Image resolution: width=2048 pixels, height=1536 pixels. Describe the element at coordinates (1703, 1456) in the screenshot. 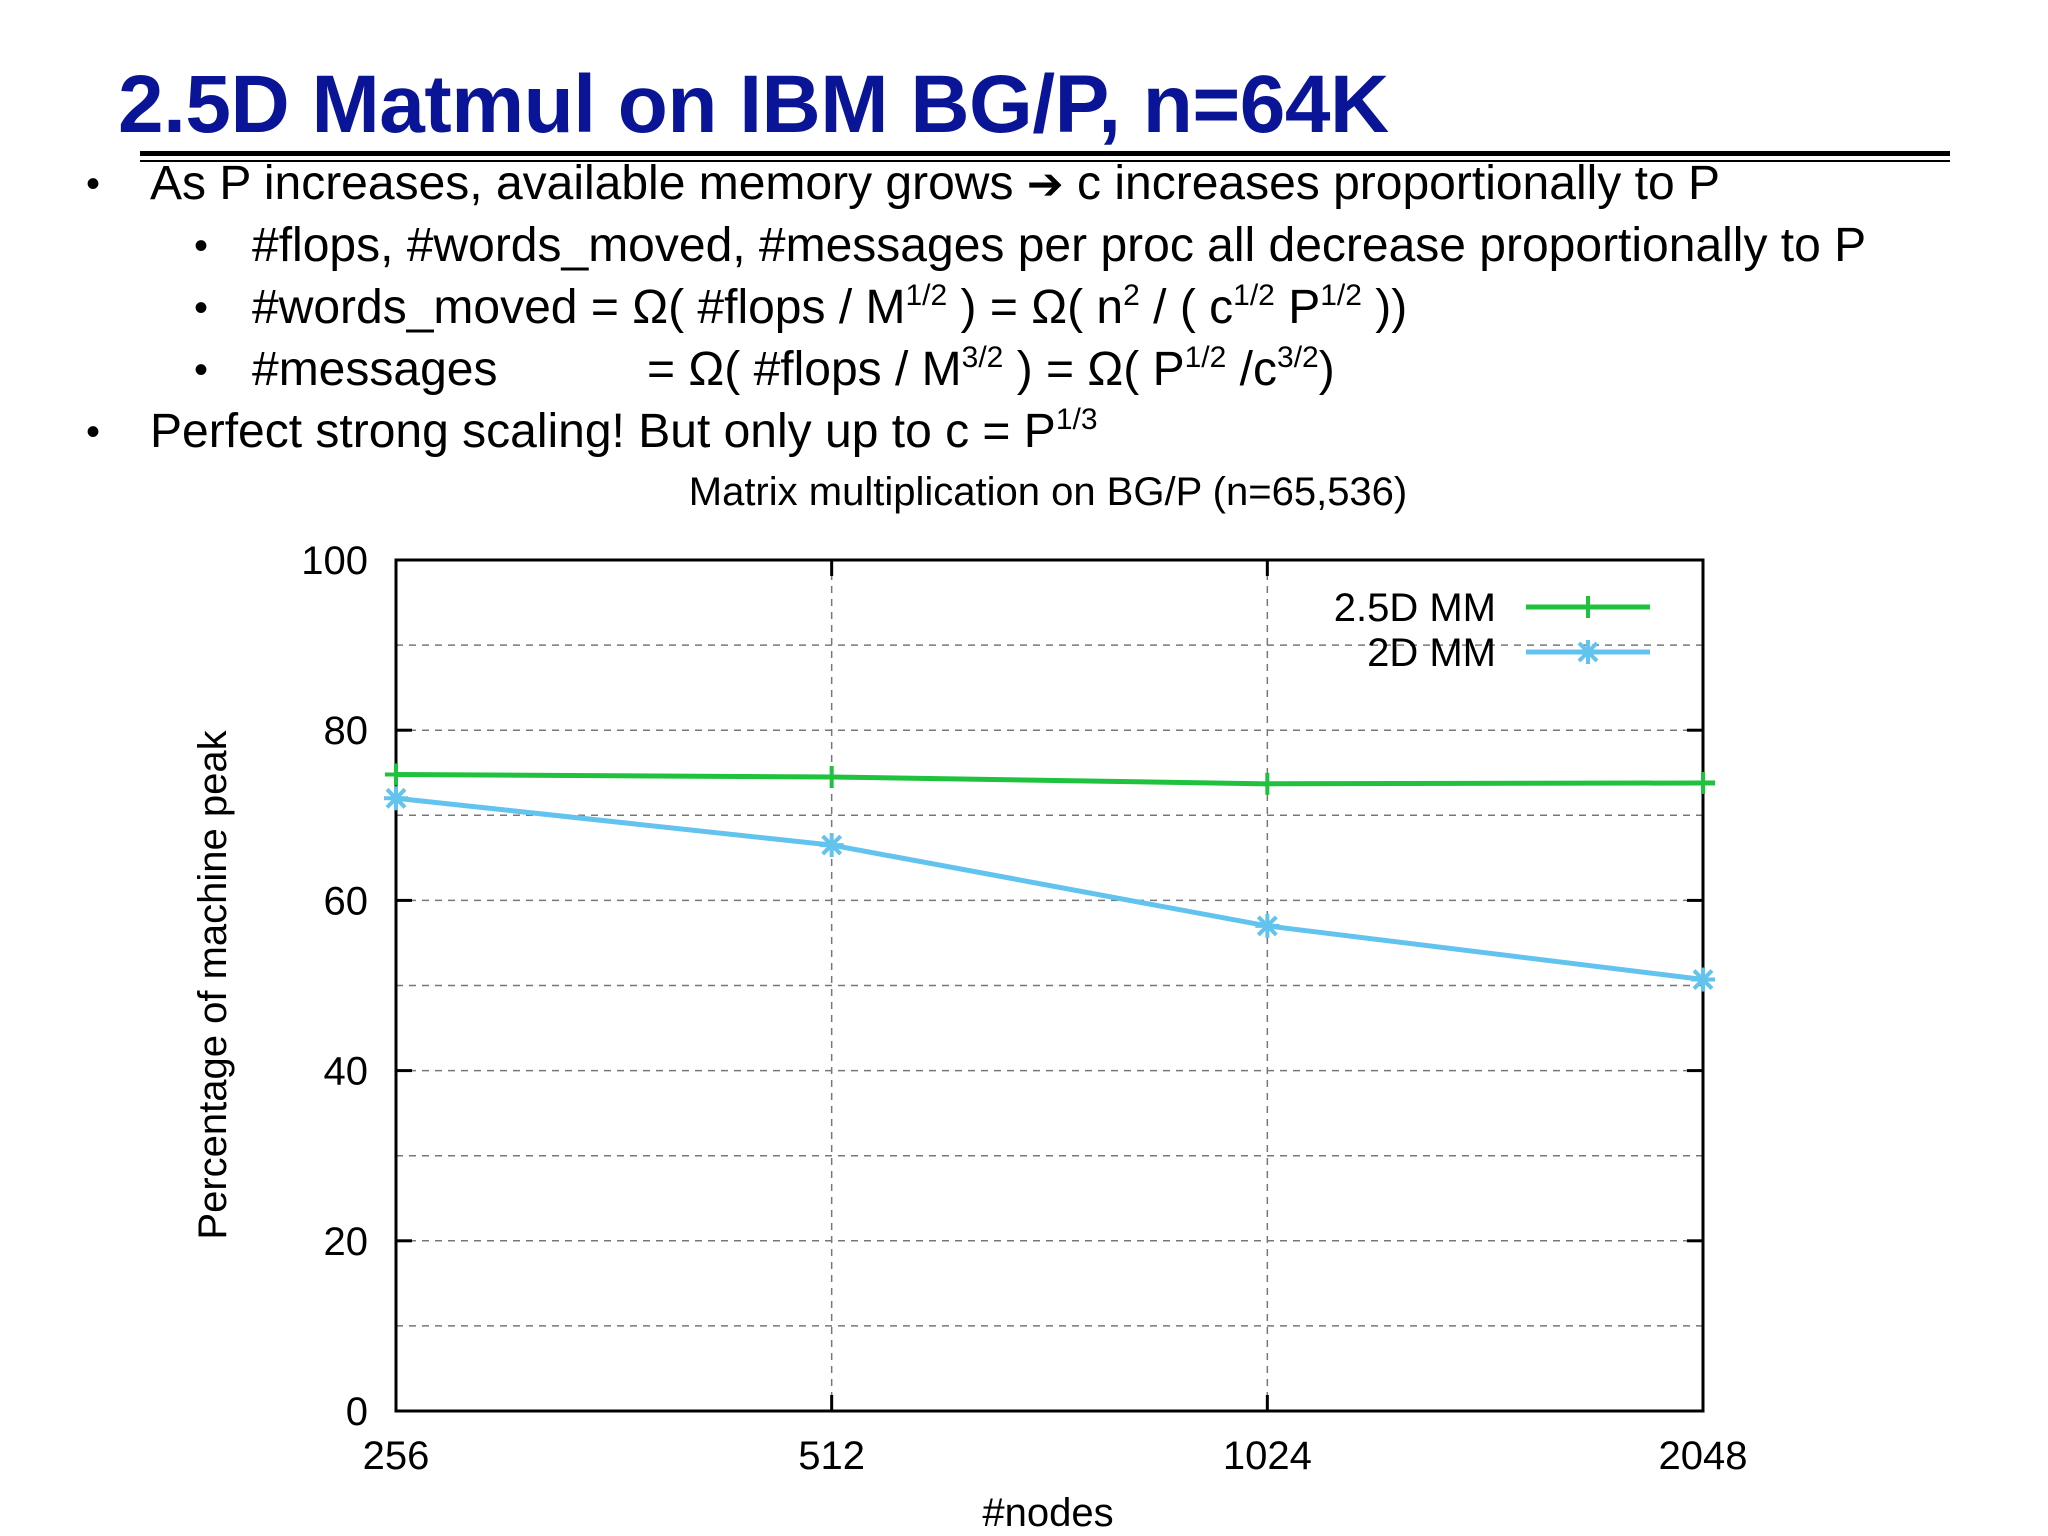

I see `x-tick-label: 2048` at that location.